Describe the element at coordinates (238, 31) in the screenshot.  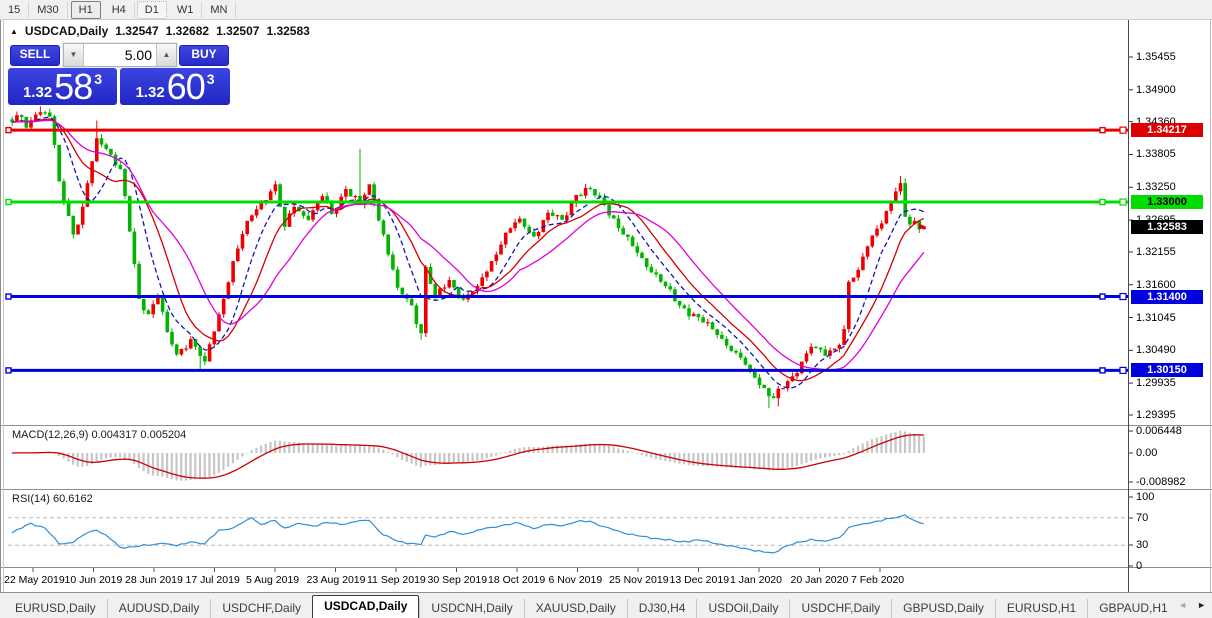
I see `low-price: 1.32507` at that location.